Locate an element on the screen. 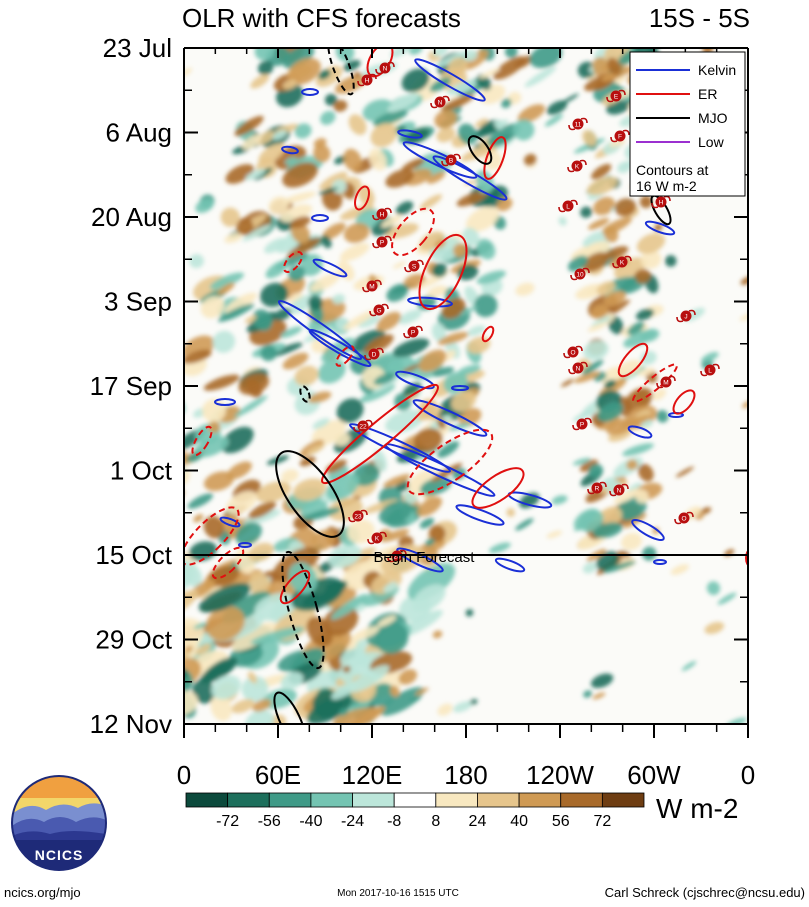 Image resolution: width=809 pixels, height=907 pixels. colorbar-label: 56 is located at coordinates (561, 821).